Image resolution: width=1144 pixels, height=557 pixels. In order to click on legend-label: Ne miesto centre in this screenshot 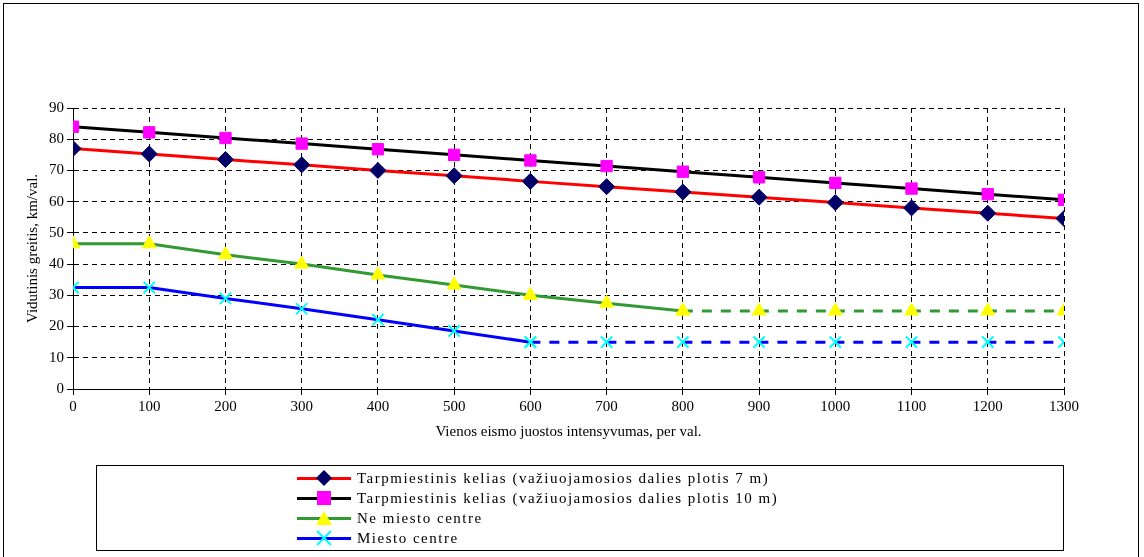, I will do `click(420, 518)`.